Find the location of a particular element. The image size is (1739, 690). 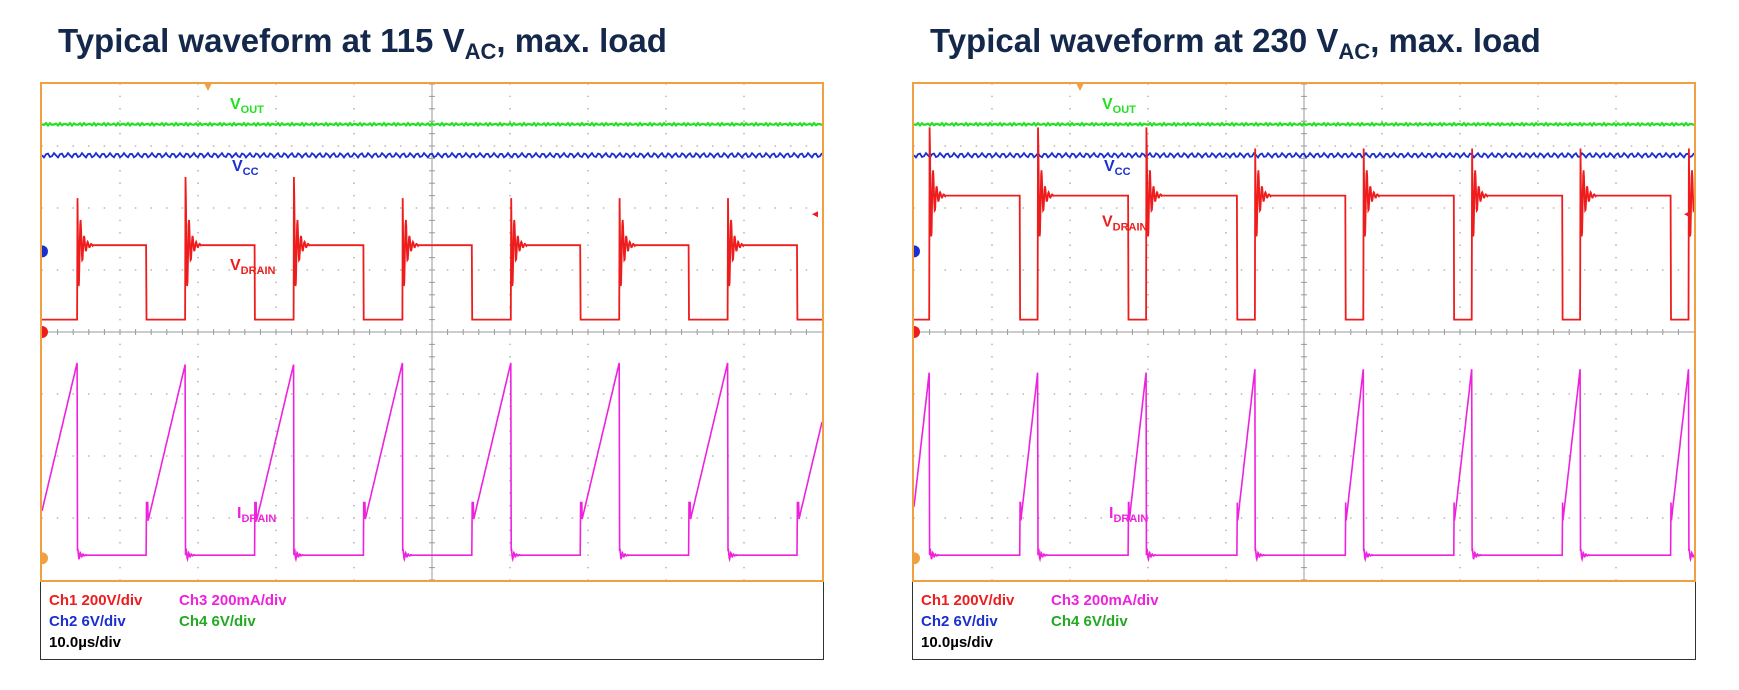

label-vdrain: VDRAIN is located at coordinates (1125, 224).